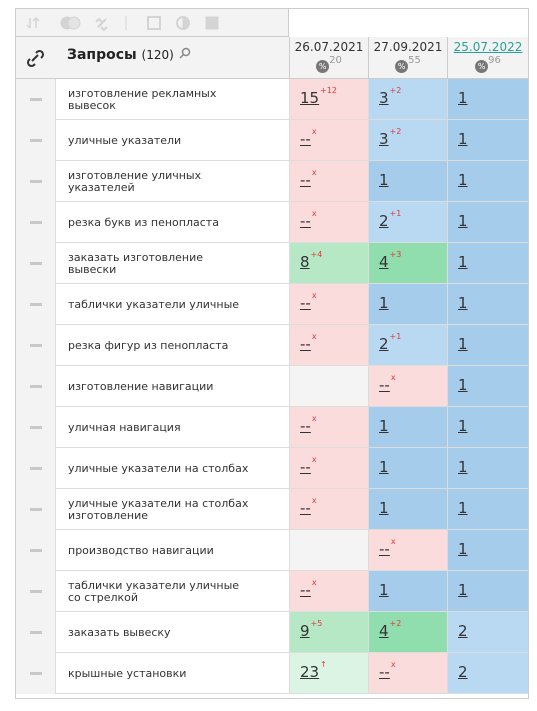 The width and height of the screenshot is (537, 711). What do you see at coordinates (36, 59) in the screenshot?
I see `link-icon` at bounding box center [36, 59].